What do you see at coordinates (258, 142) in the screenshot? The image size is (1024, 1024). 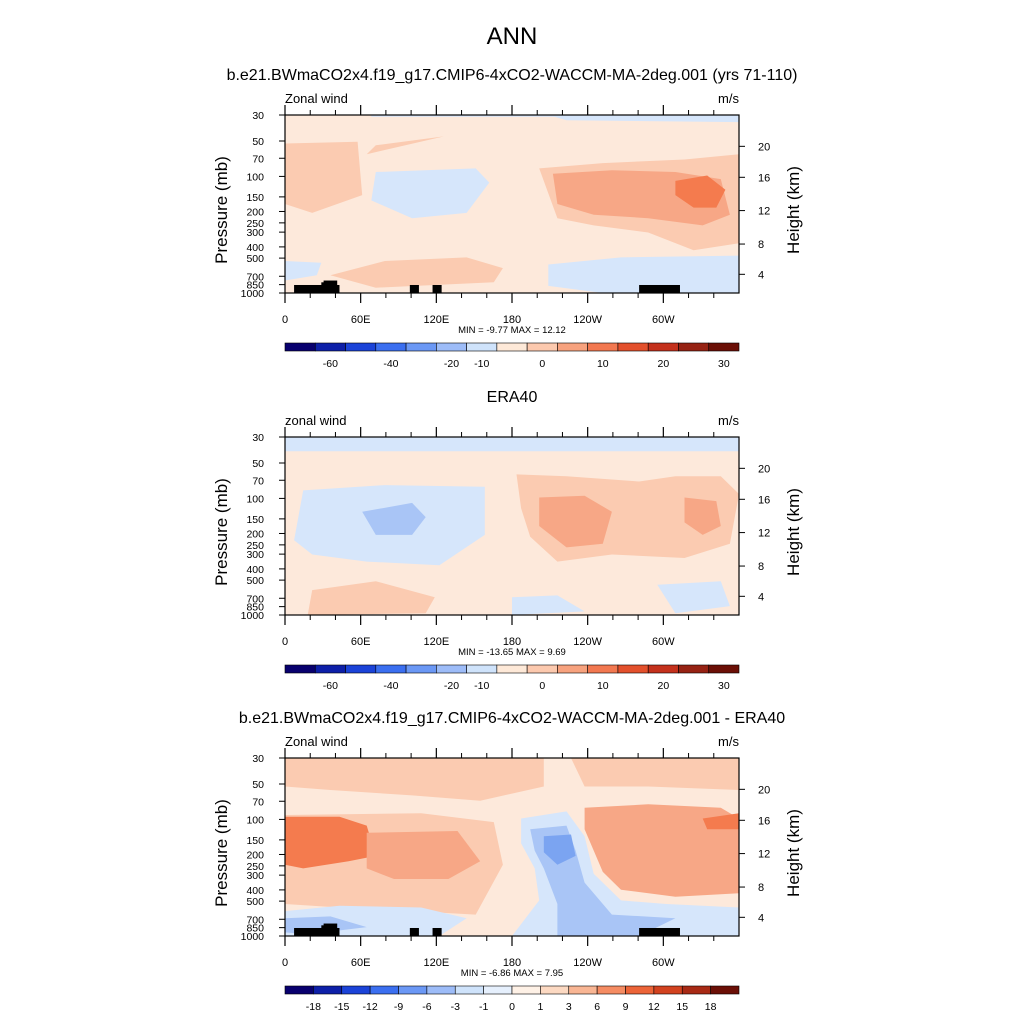 I see `y-tick-label: 50` at bounding box center [258, 142].